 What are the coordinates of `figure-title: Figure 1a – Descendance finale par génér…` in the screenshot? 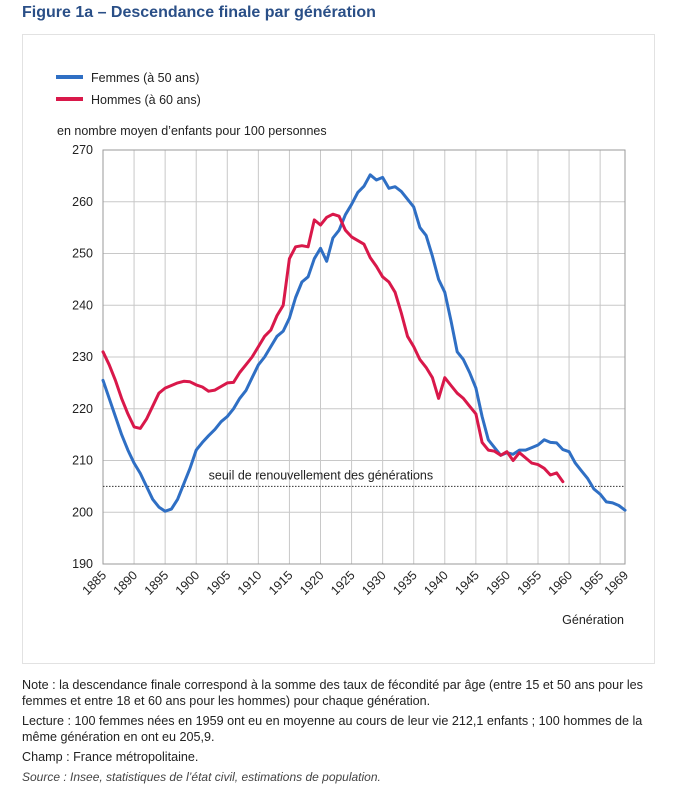 It's located at (199, 12).